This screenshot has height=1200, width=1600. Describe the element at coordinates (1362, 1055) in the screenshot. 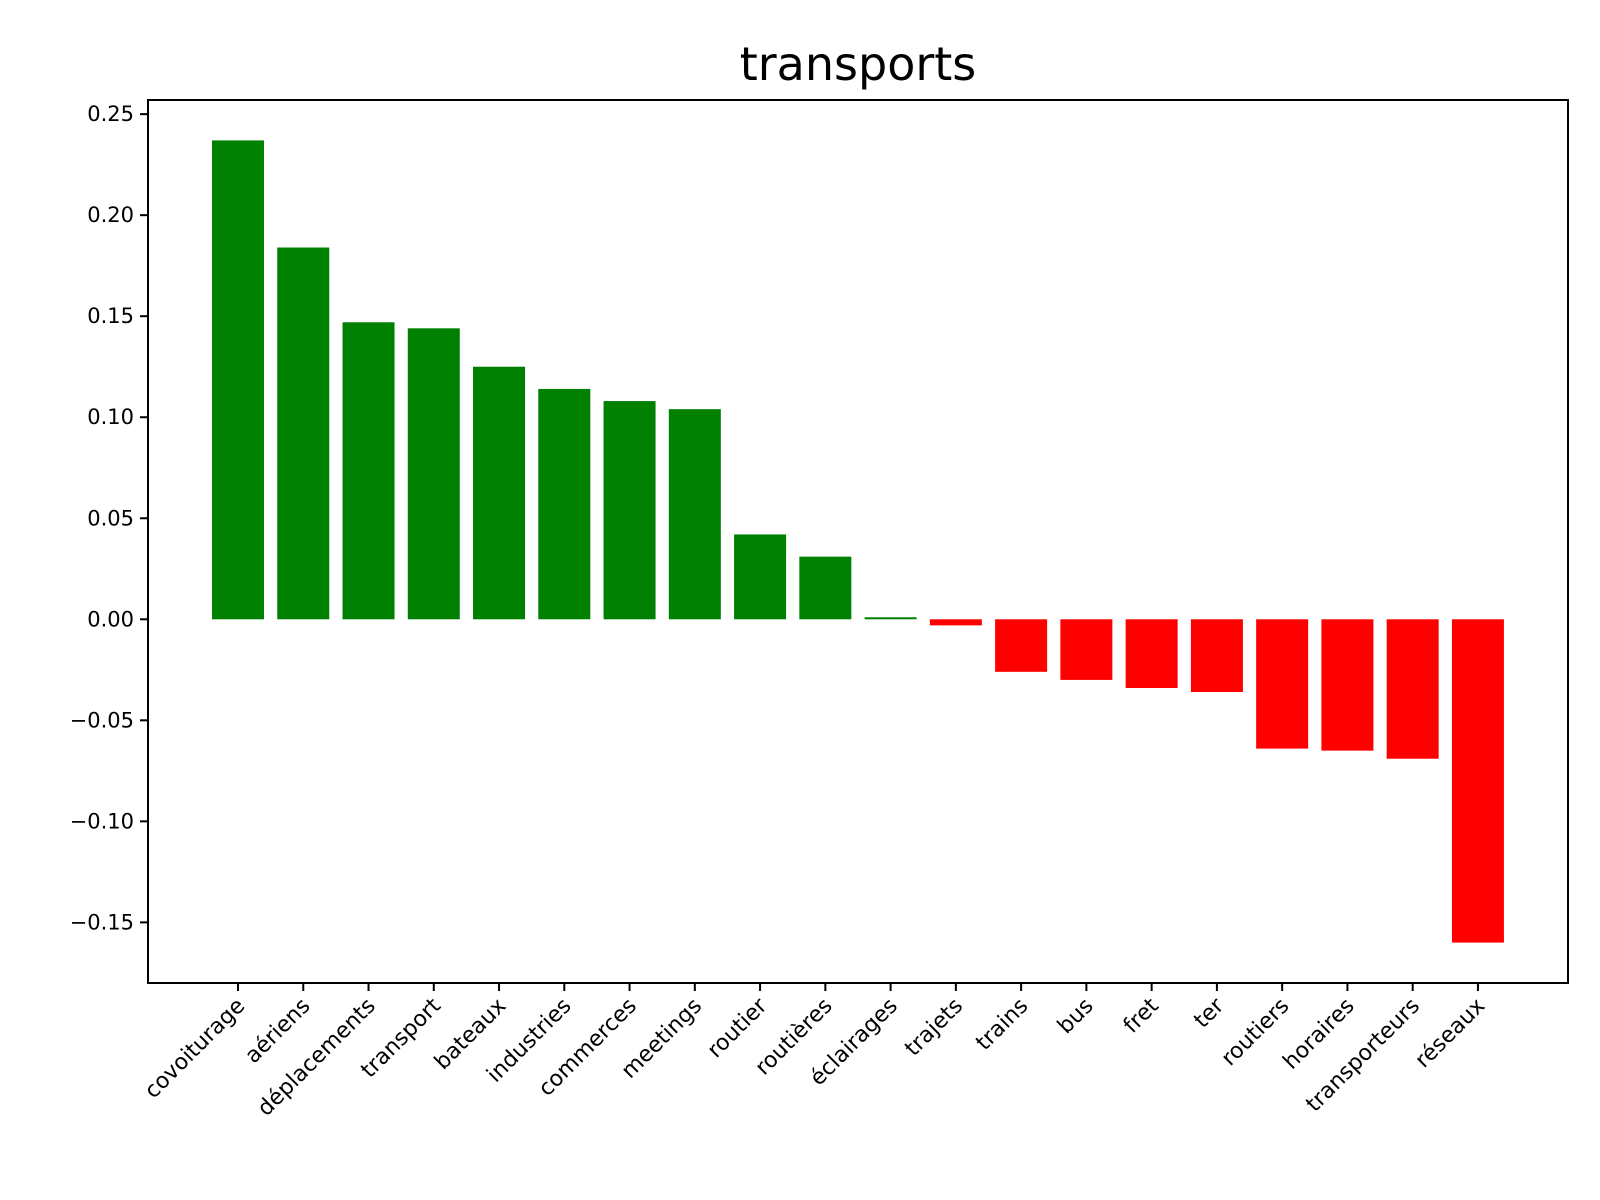

I see `x-tick-label: transporteurs` at that location.